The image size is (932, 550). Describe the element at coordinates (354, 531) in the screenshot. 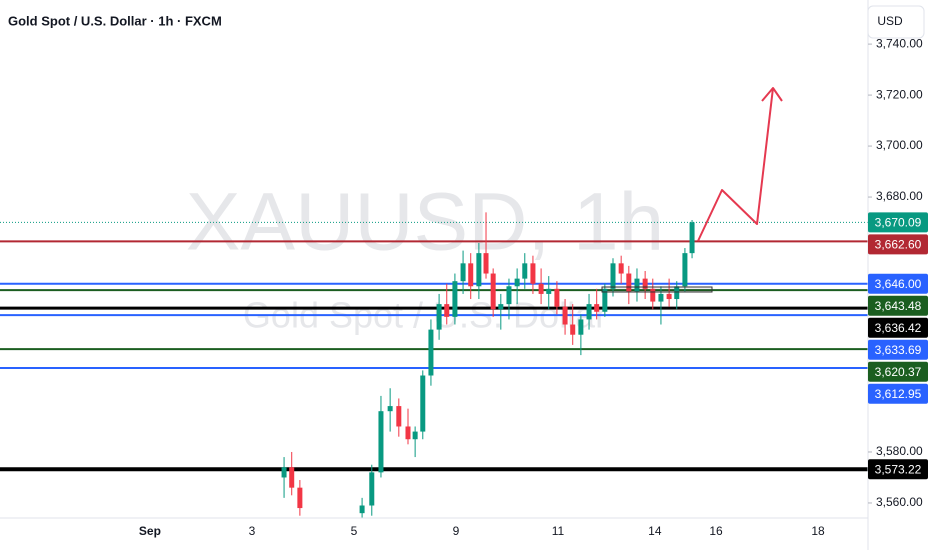

I see `x-tick-label: 5` at that location.